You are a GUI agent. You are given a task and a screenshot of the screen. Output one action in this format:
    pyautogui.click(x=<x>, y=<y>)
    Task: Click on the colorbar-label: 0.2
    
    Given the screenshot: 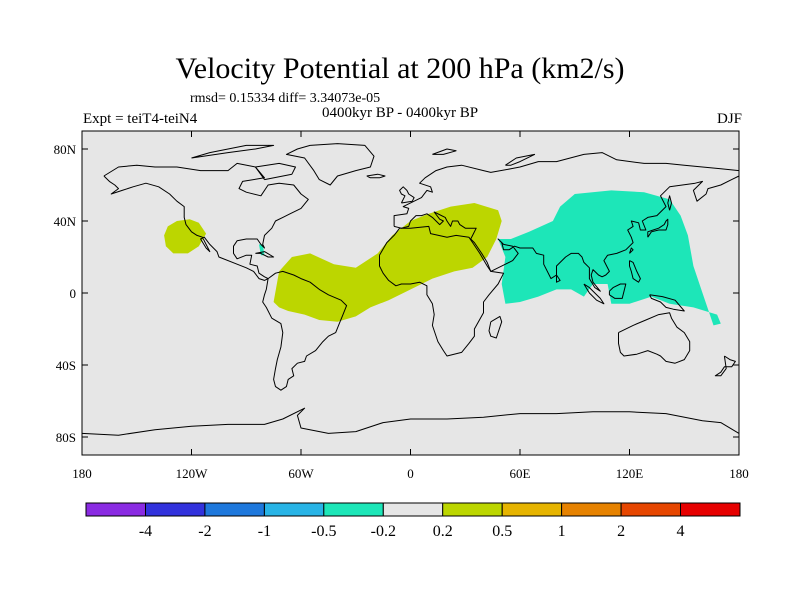 What is the action you would take?
    pyautogui.click(x=443, y=531)
    